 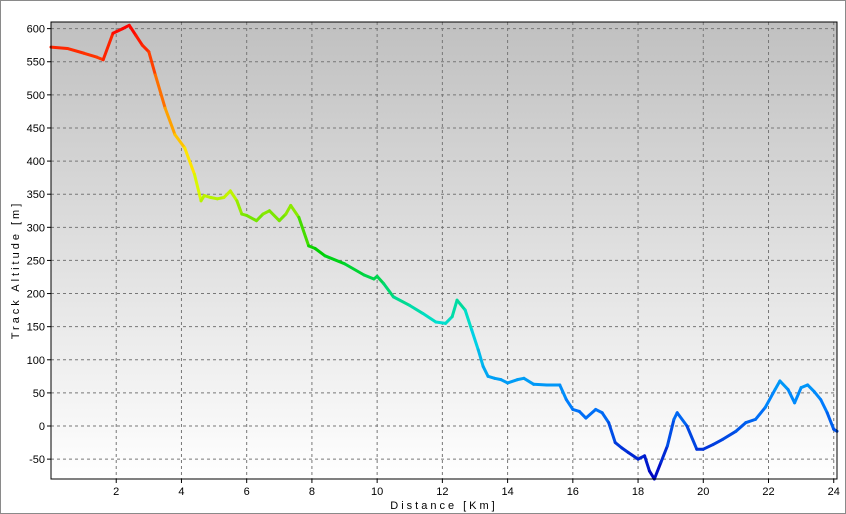 What do you see at coordinates (181, 492) in the screenshot?
I see `x-tick-label: 4` at bounding box center [181, 492].